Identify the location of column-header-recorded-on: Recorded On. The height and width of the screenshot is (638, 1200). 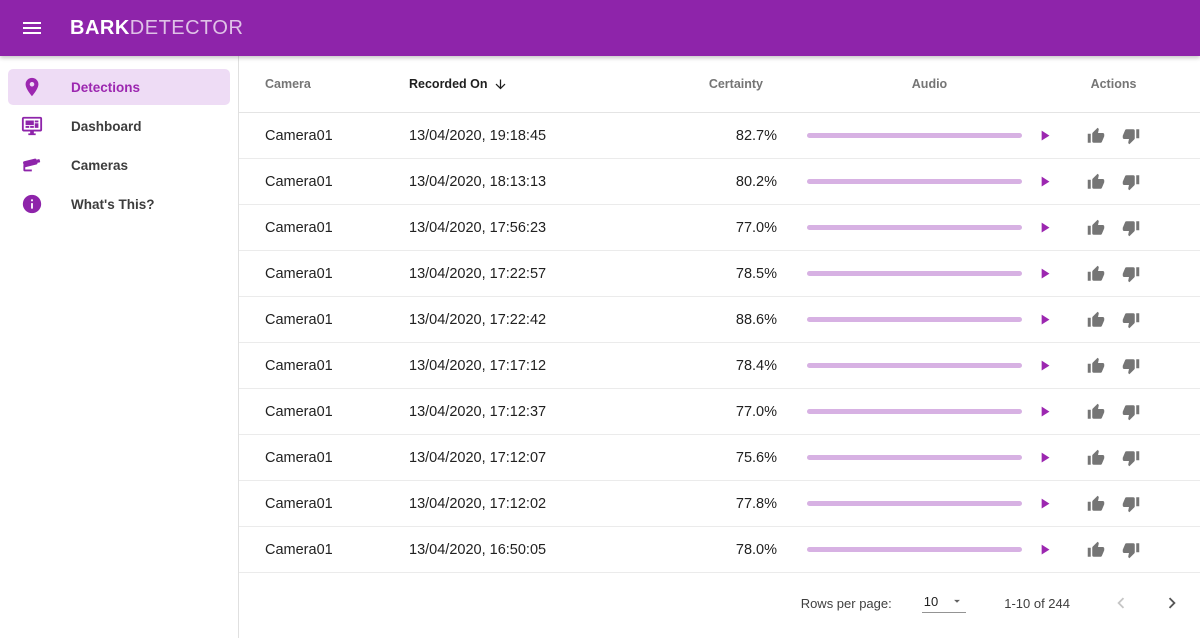
(524, 84).